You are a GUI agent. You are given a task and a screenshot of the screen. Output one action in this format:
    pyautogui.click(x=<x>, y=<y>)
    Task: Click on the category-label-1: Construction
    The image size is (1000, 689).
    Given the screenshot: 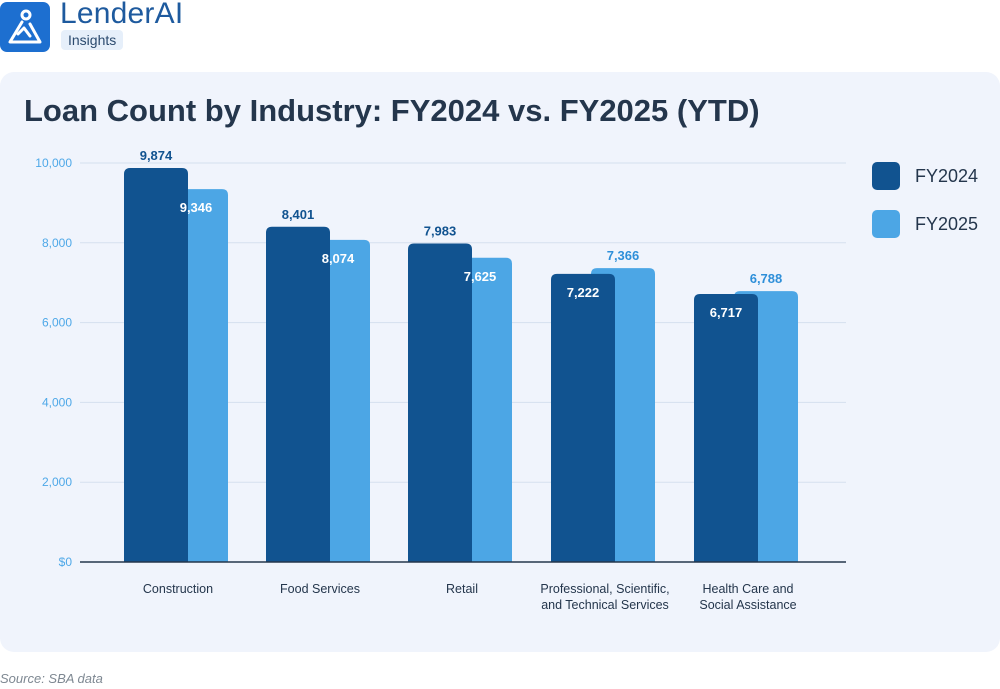 What is the action you would take?
    pyautogui.click(x=178, y=589)
    